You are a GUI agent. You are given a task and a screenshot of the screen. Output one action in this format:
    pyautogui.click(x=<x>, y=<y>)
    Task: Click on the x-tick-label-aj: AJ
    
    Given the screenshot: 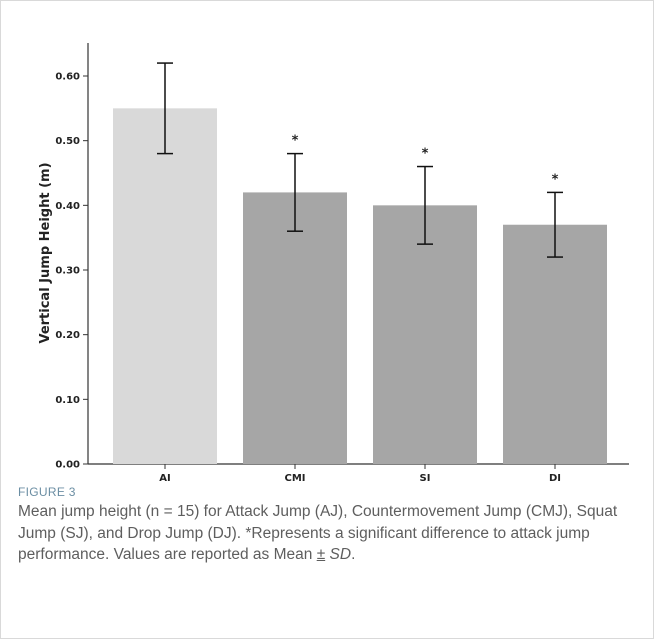 What is the action you would take?
    pyautogui.click(x=164, y=477)
    